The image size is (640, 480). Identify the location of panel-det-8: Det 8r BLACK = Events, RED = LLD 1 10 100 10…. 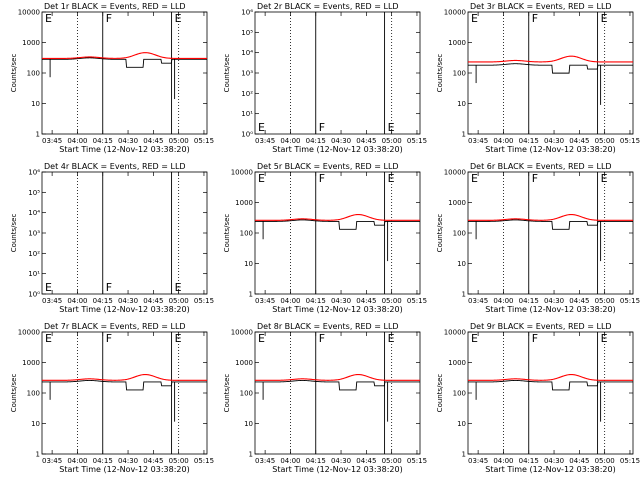
(325, 398).